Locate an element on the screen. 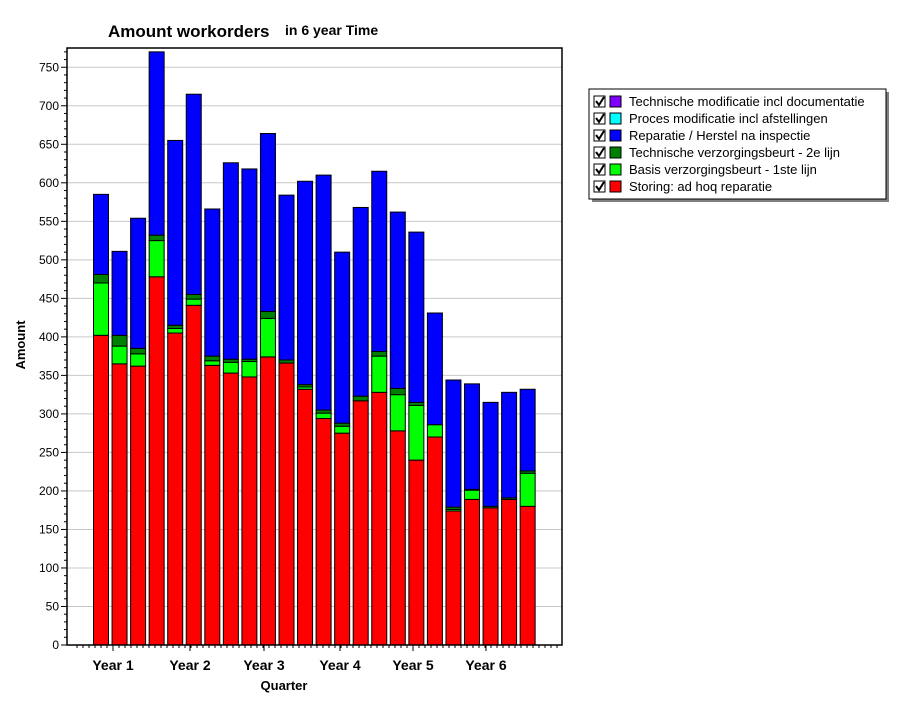  y-tick-label: 300 is located at coordinates (49, 414).